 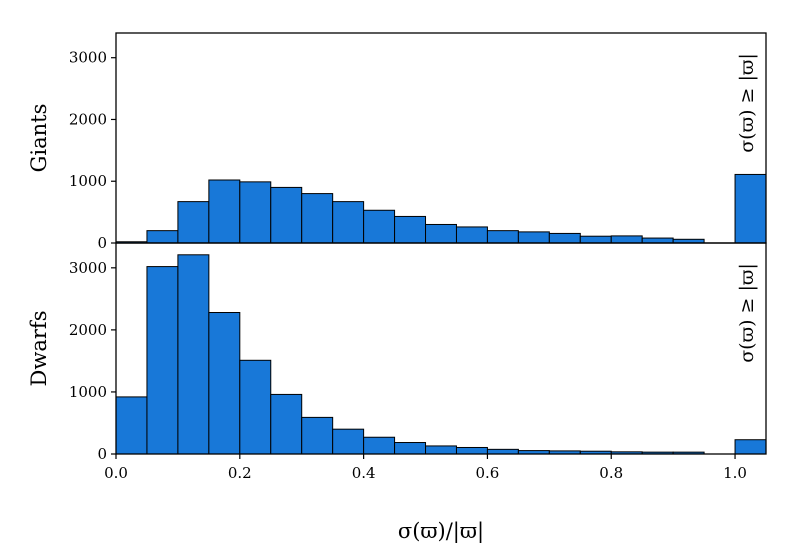 I want to click on x-tick-label: 0.2, so click(x=240, y=473).